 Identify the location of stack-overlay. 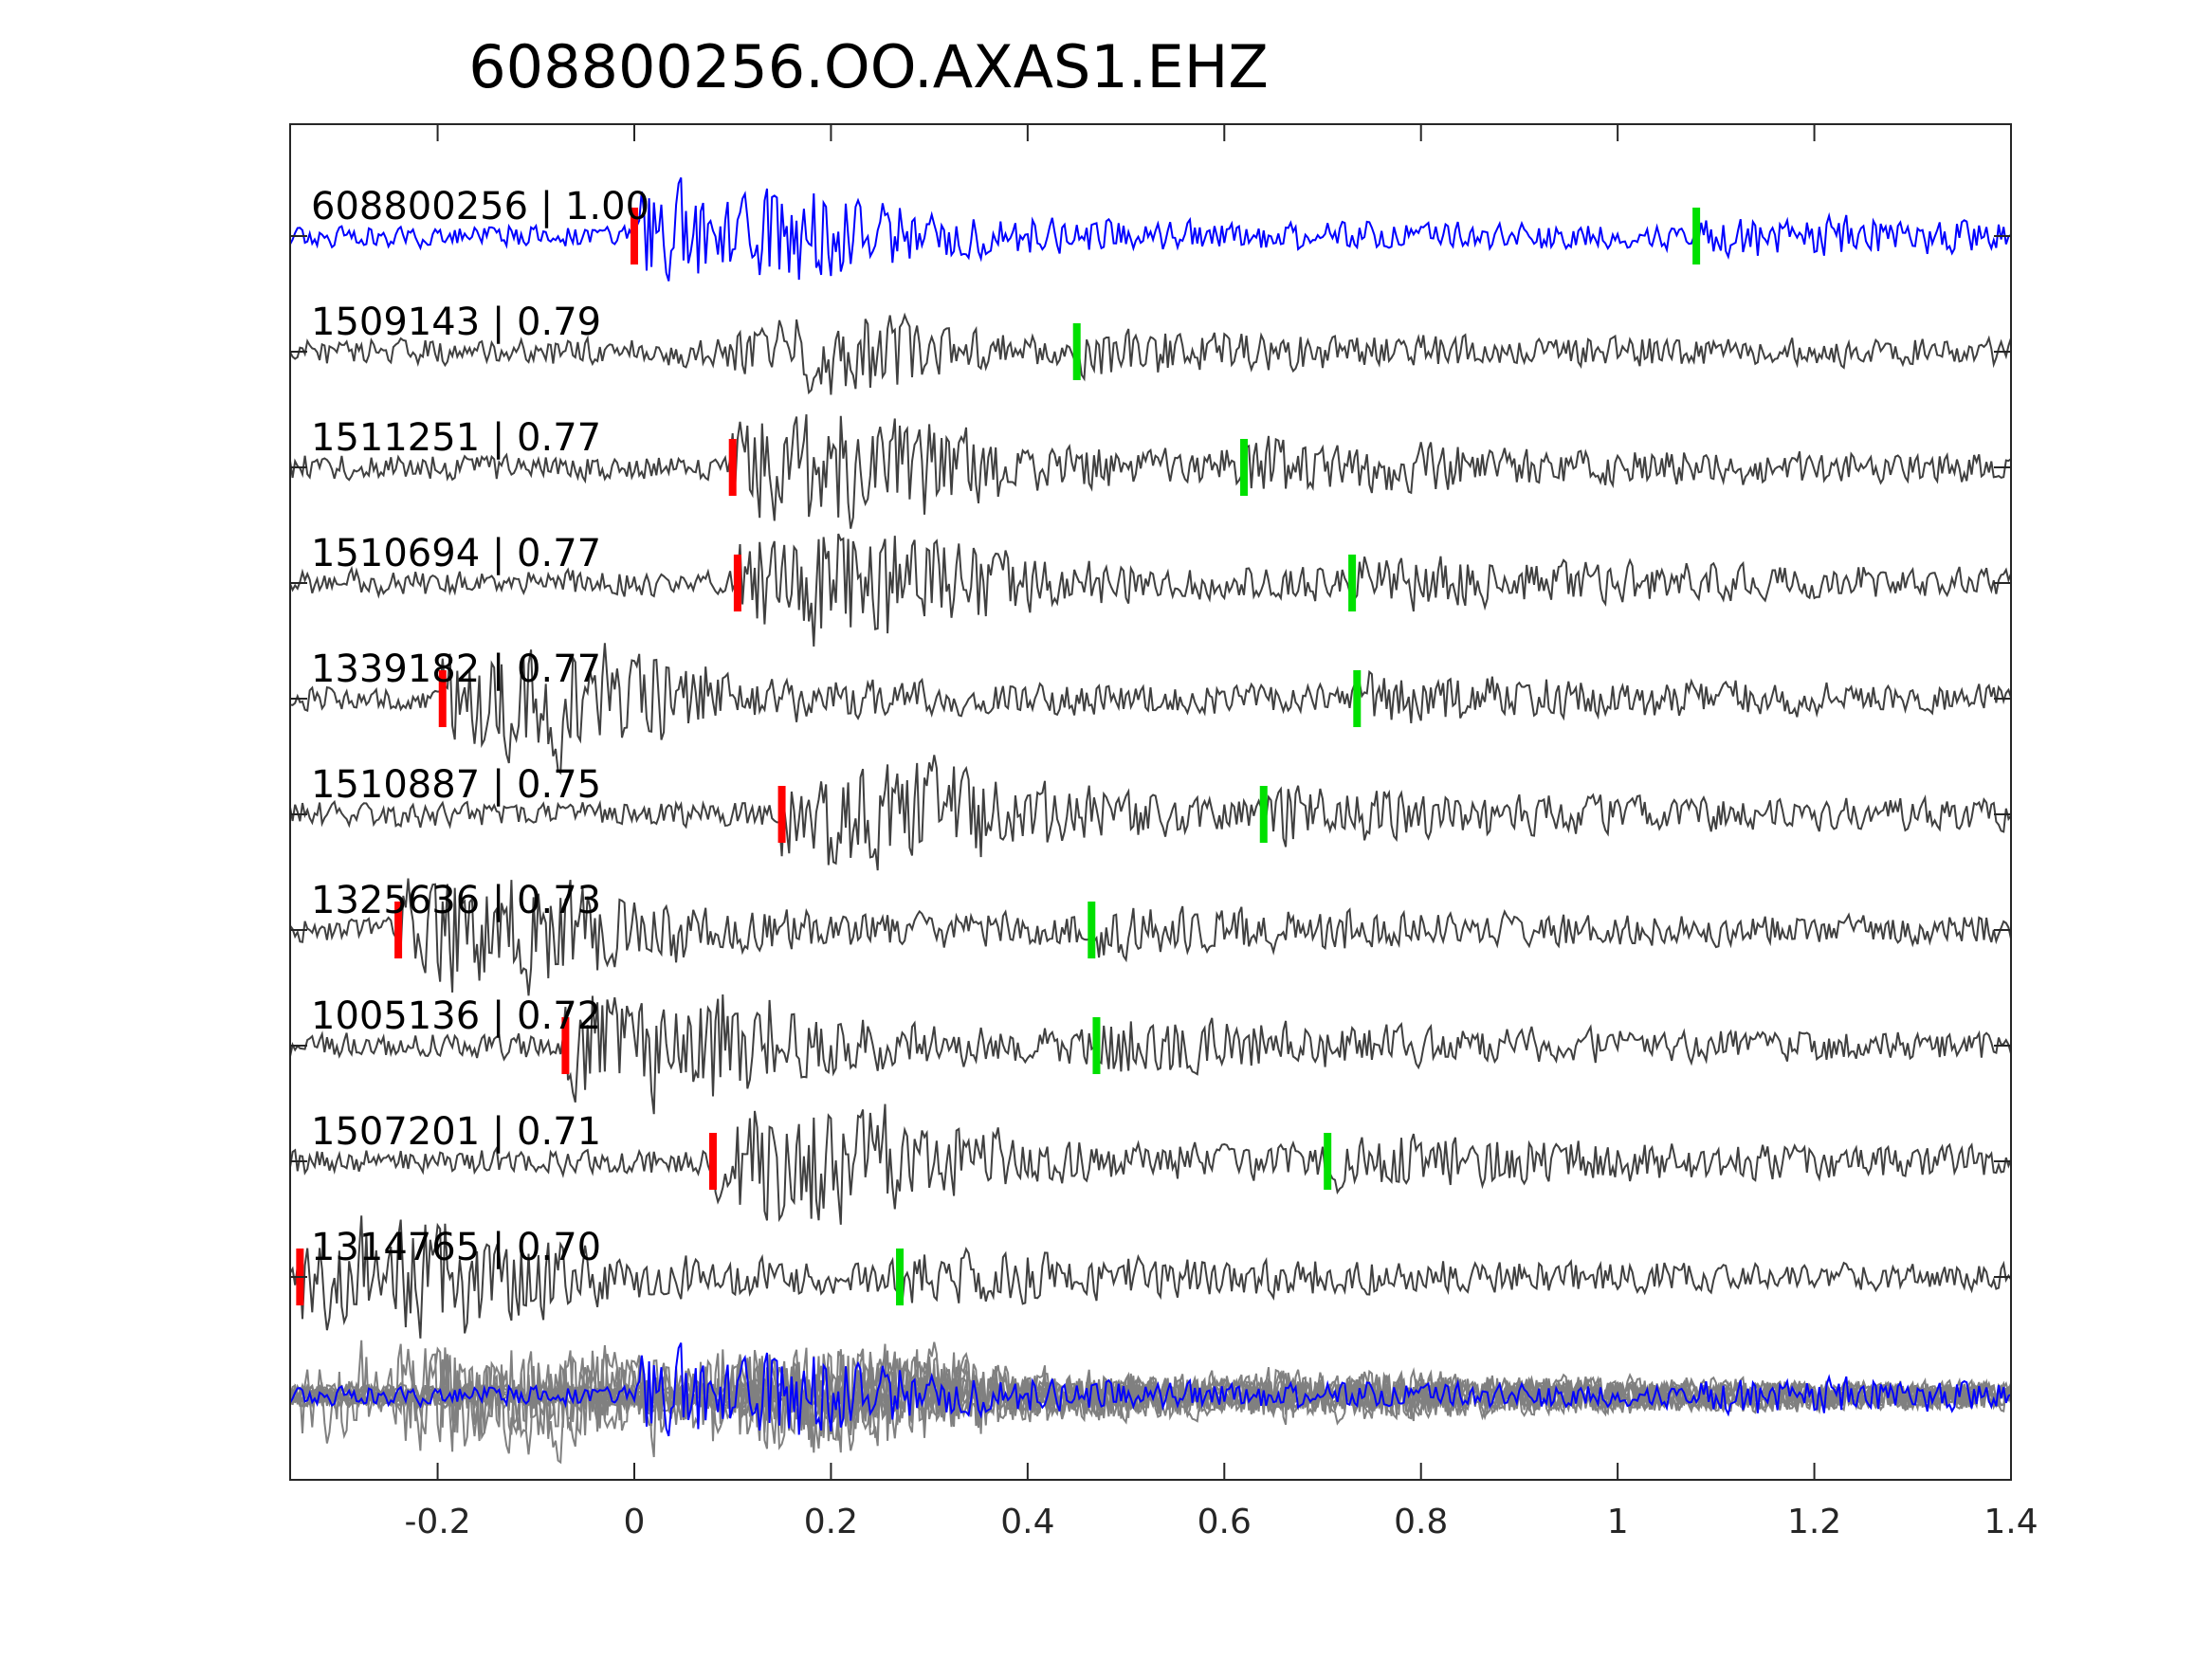
(1150, 1402).